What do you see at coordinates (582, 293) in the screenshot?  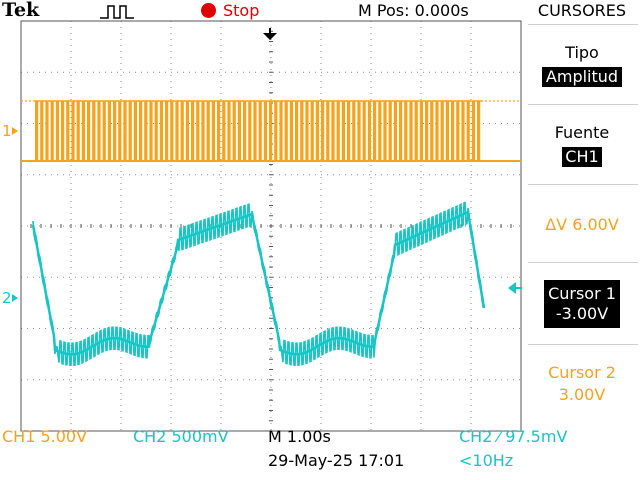 I see `cursor1-label: Cursor 1` at bounding box center [582, 293].